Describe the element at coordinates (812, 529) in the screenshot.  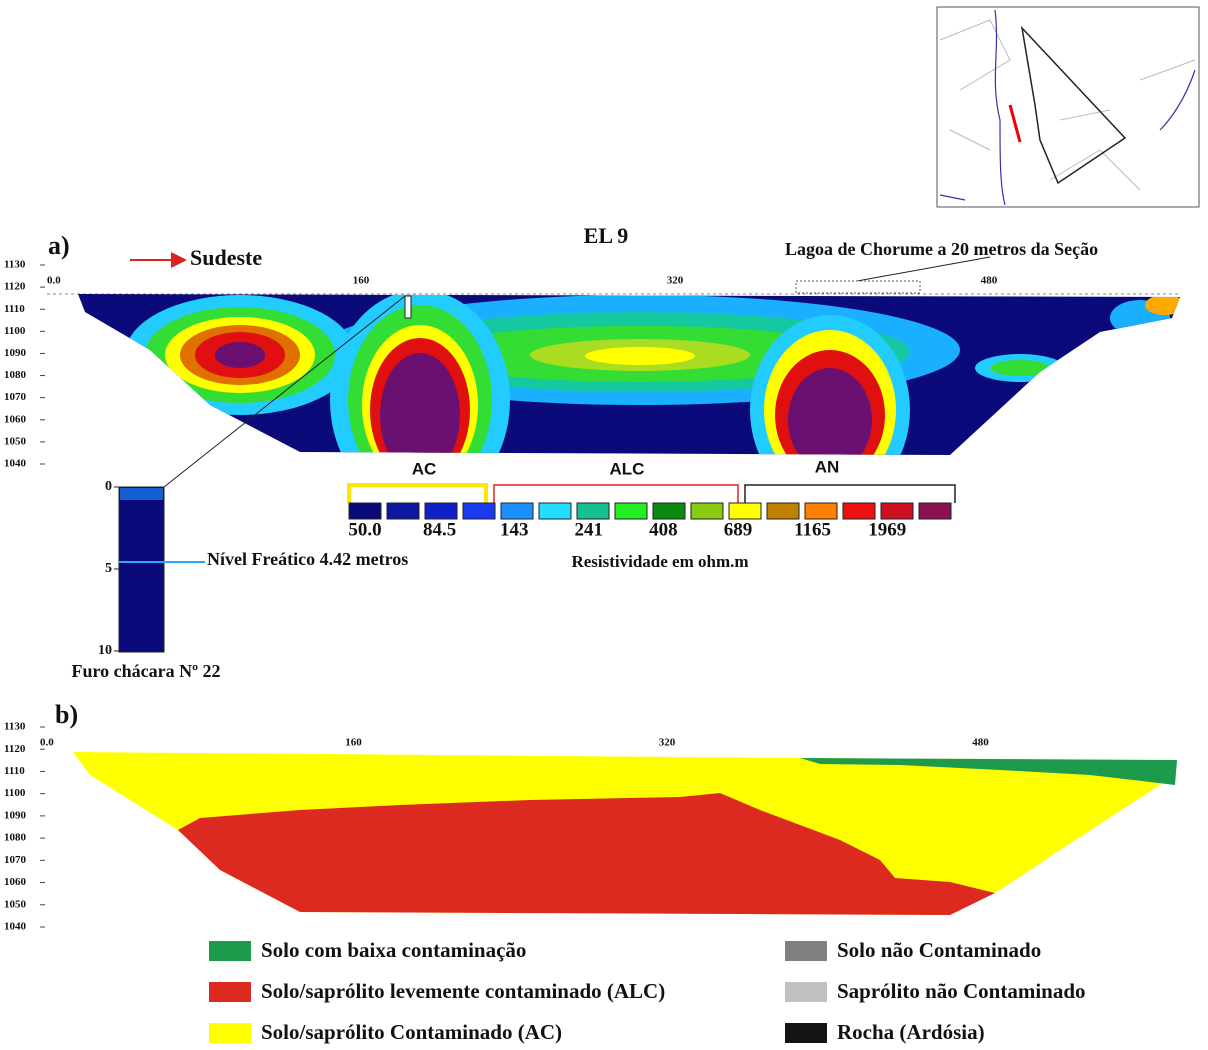
I see `scale-label: 1165` at that location.